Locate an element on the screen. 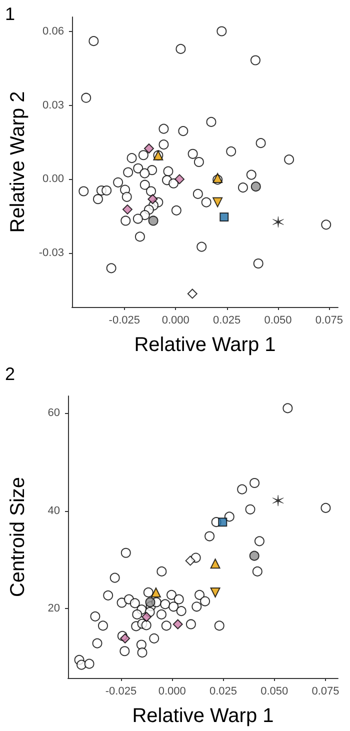 The image size is (350, 731). chart-title: 2 is located at coordinates (10, 374).